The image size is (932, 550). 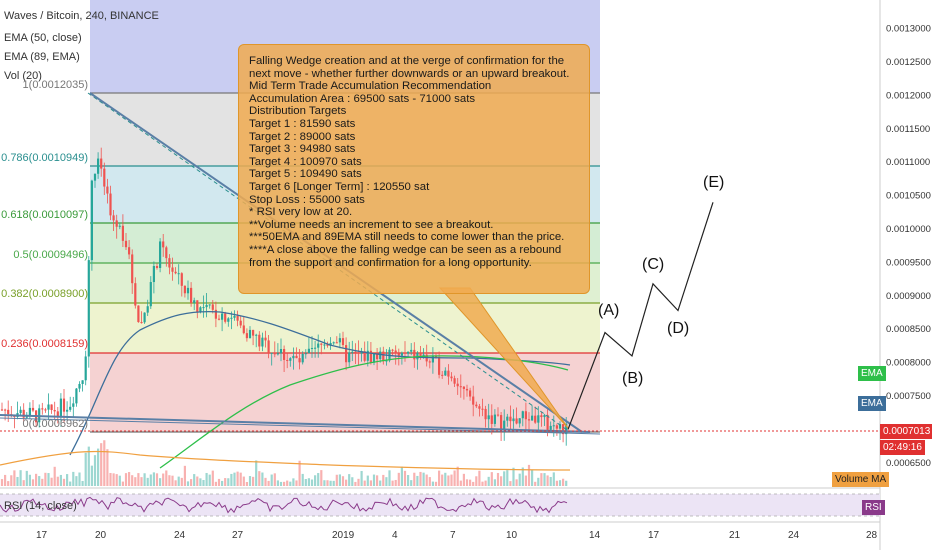 I want to click on last-price-tag: 0.0007013, so click(x=906, y=431).